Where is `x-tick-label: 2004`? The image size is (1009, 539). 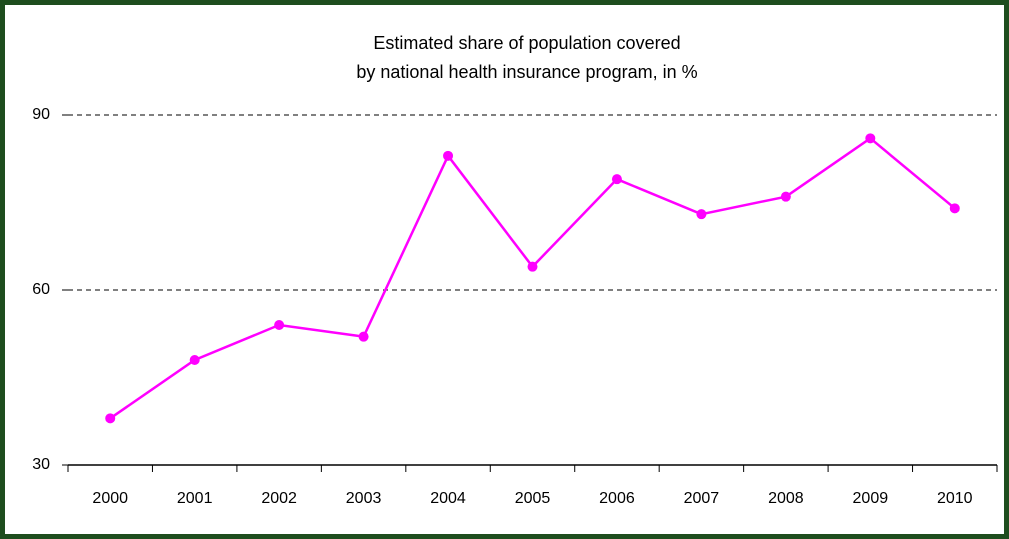 x-tick-label: 2004 is located at coordinates (448, 498).